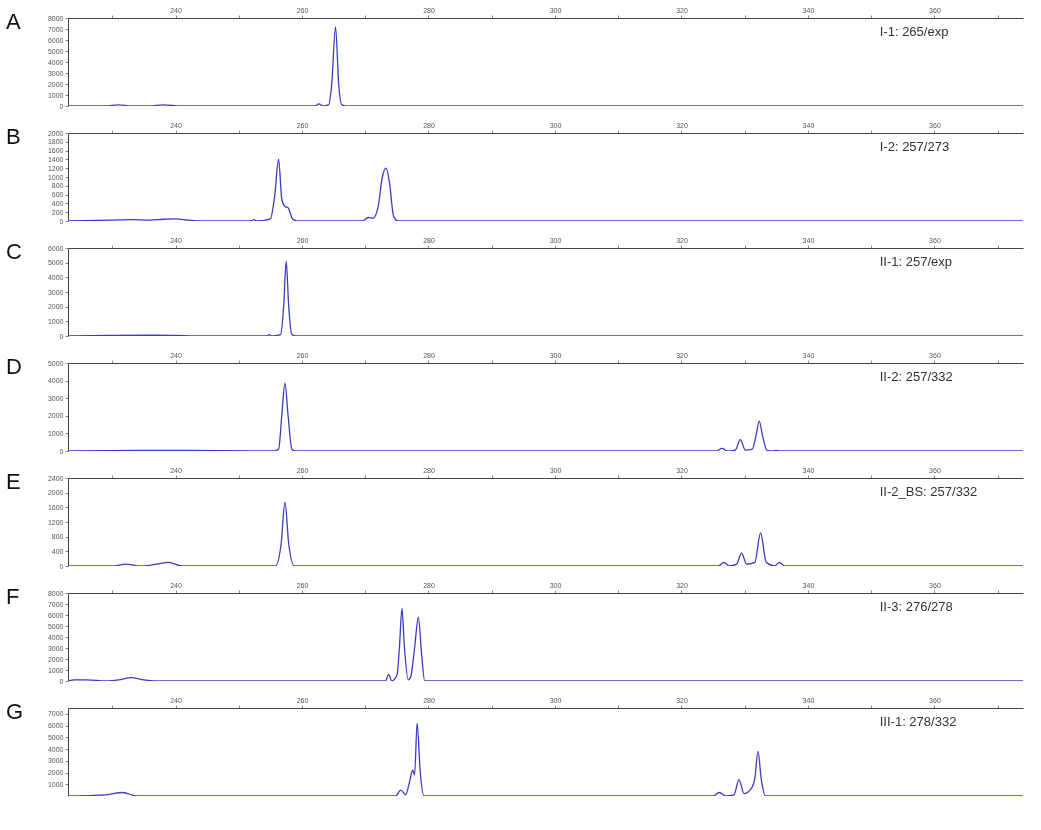 This screenshot has height=830, width=1041. I want to click on annotation: I-1: 265/exp, so click(914, 31).